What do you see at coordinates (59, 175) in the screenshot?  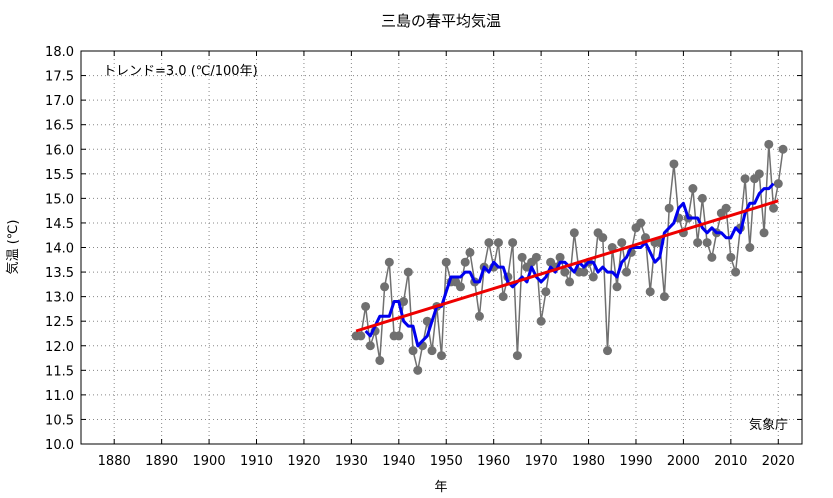 I see `y-tick-label: 15.5` at bounding box center [59, 175].